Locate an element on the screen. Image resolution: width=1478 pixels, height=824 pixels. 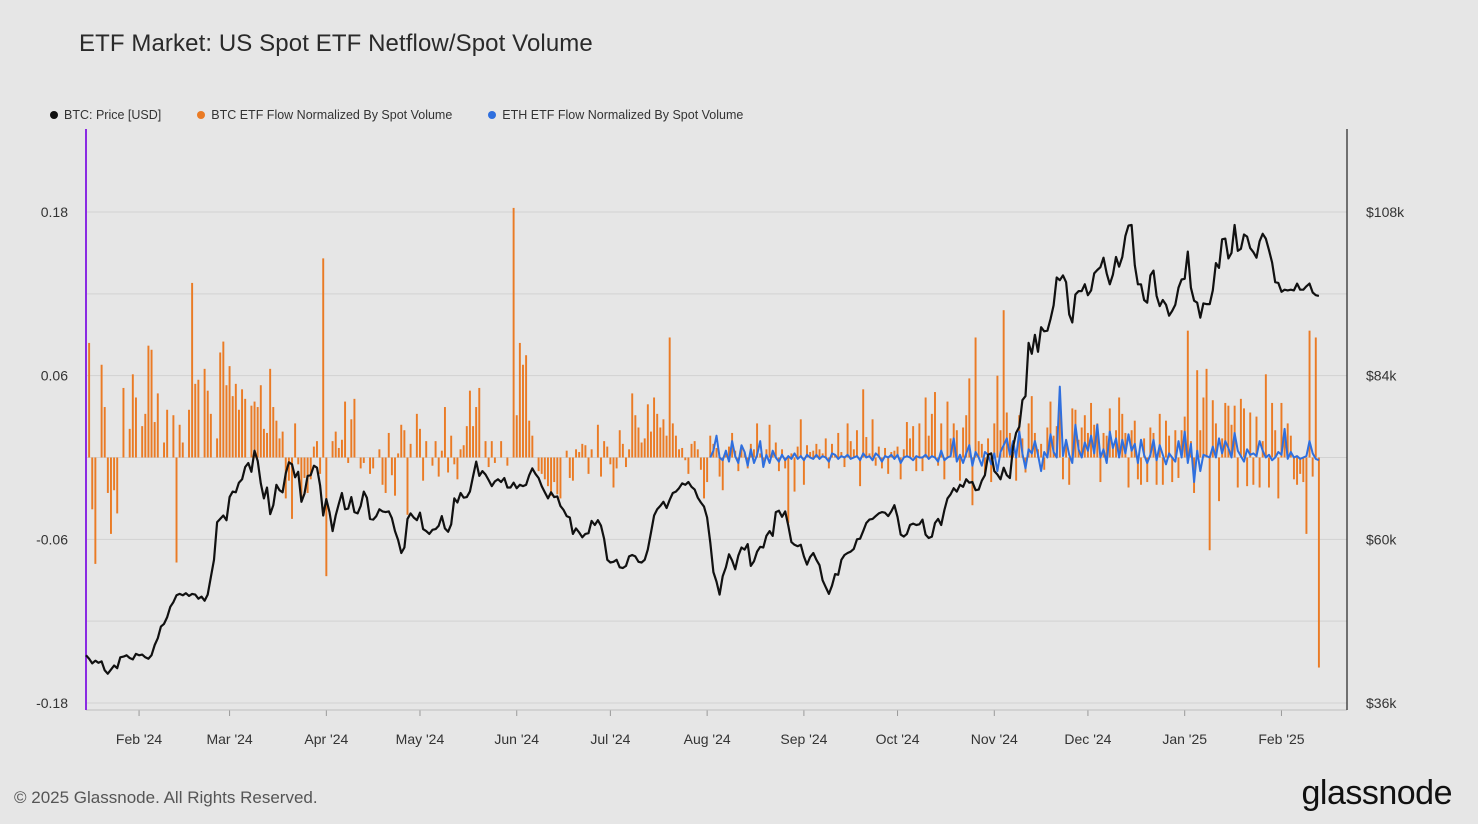
x-tick-label: Jun '24 is located at coordinates (516, 739).